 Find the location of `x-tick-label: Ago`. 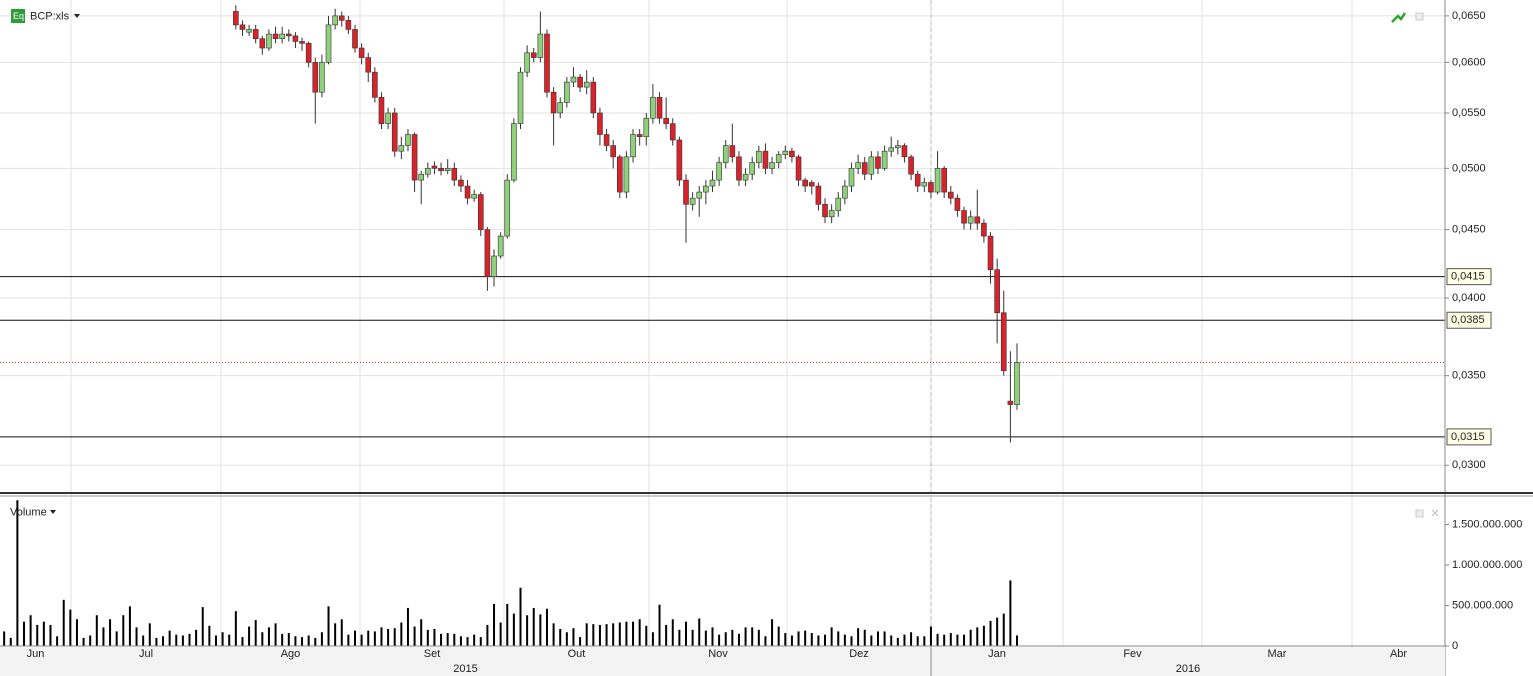

x-tick-label: Ago is located at coordinates (291, 654).